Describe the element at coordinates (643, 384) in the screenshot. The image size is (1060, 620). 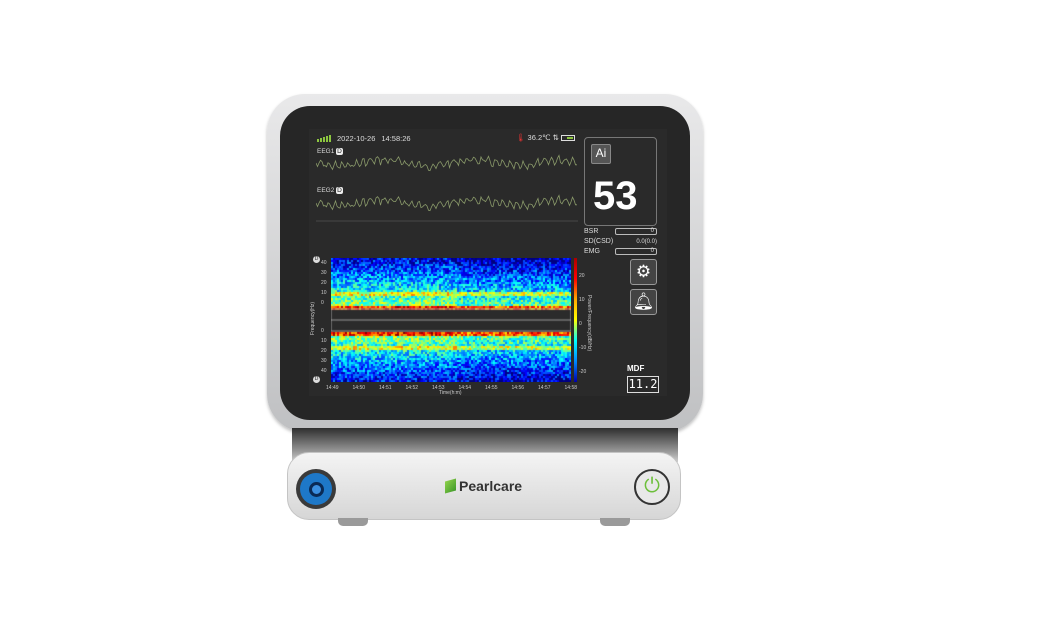
I see `mdf-value: 11.2` at that location.